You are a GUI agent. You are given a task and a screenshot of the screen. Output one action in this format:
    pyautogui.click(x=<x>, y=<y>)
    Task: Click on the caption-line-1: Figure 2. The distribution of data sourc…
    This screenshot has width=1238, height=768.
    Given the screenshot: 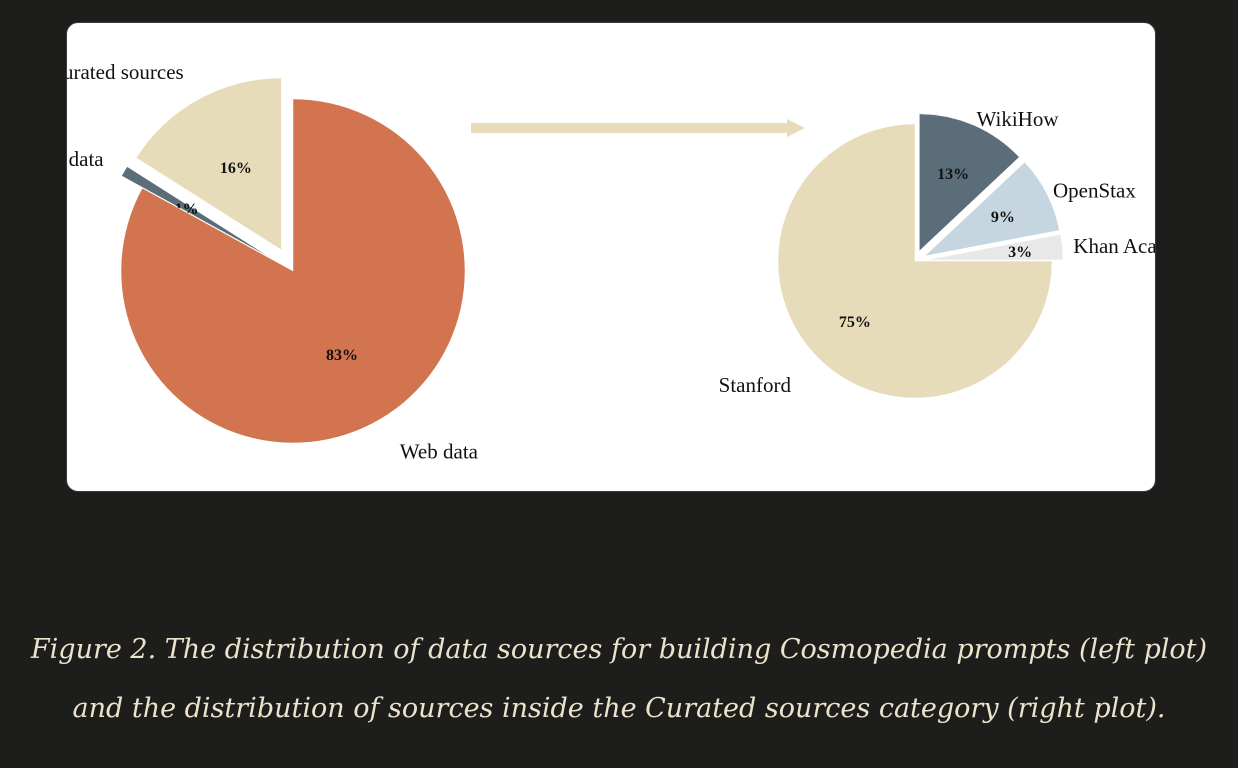 What is the action you would take?
    pyautogui.click(x=619, y=649)
    